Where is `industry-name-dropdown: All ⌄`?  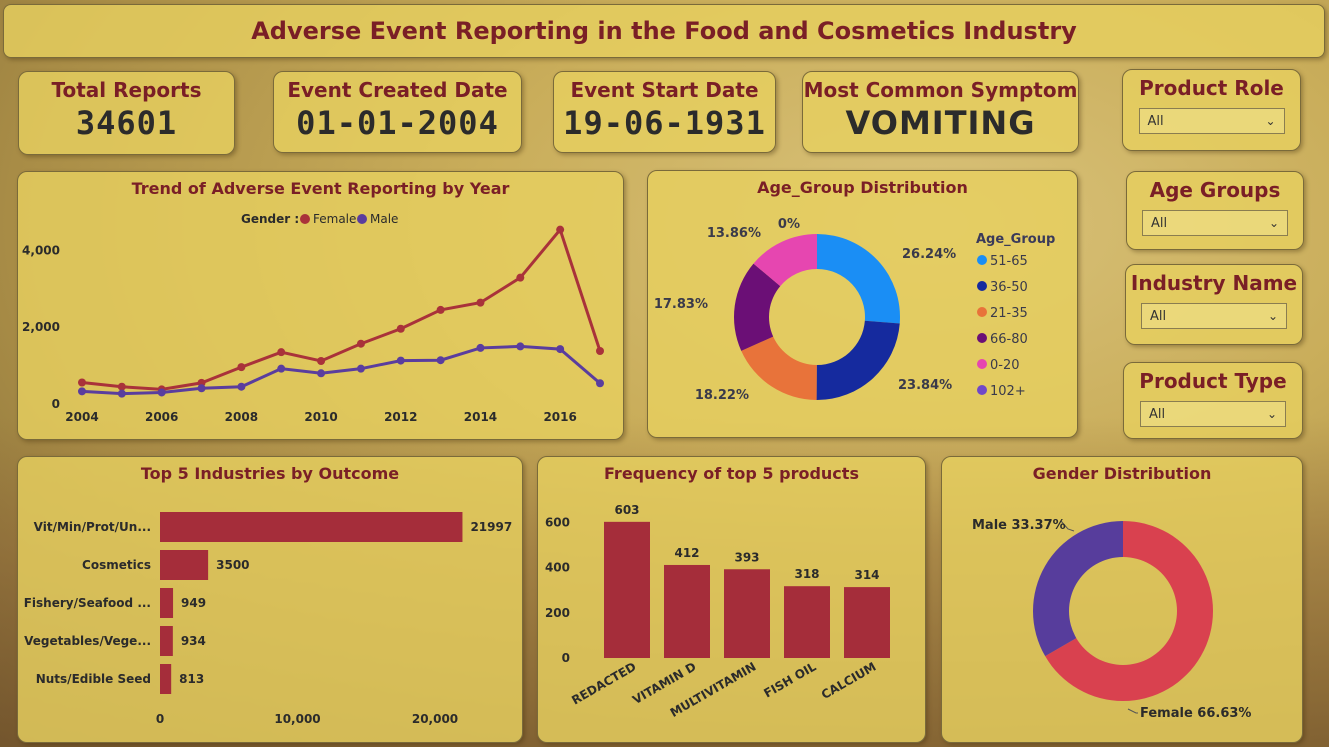 industry-name-dropdown: All ⌄ is located at coordinates (1214, 316).